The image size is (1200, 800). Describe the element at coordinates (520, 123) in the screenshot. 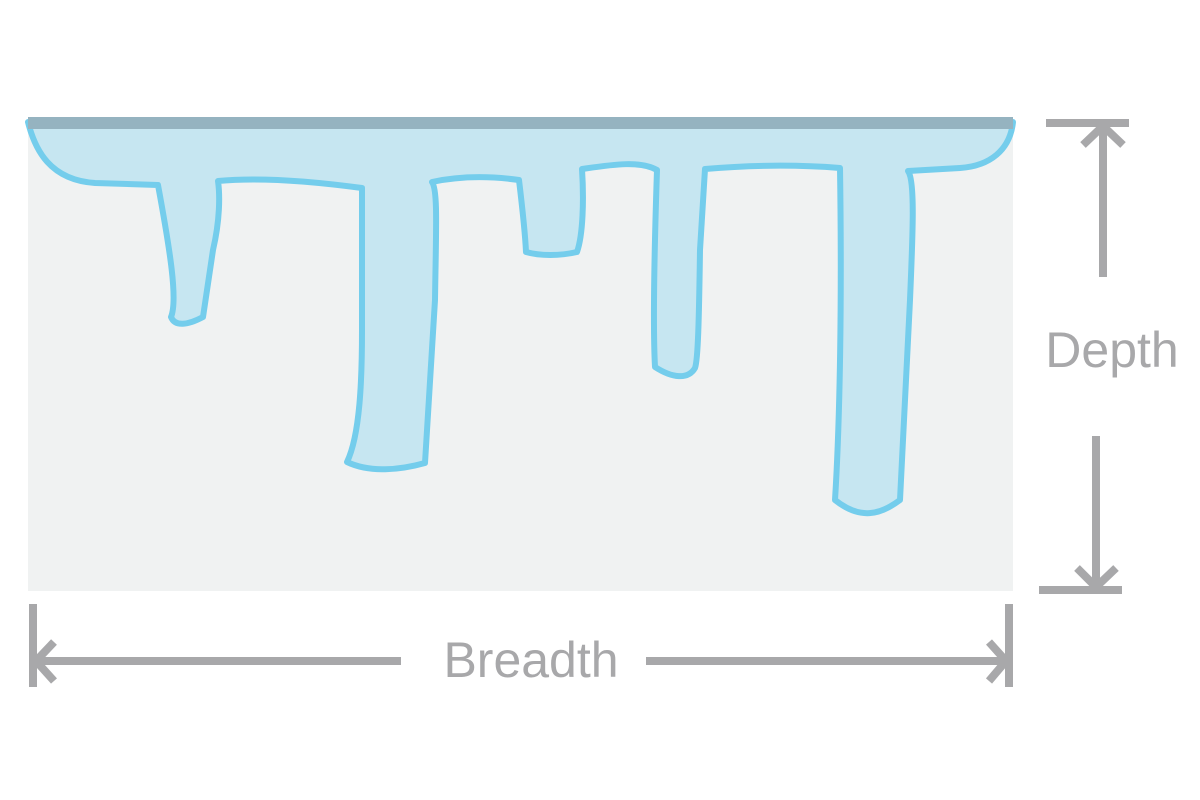

I see `top-surface-band` at that location.